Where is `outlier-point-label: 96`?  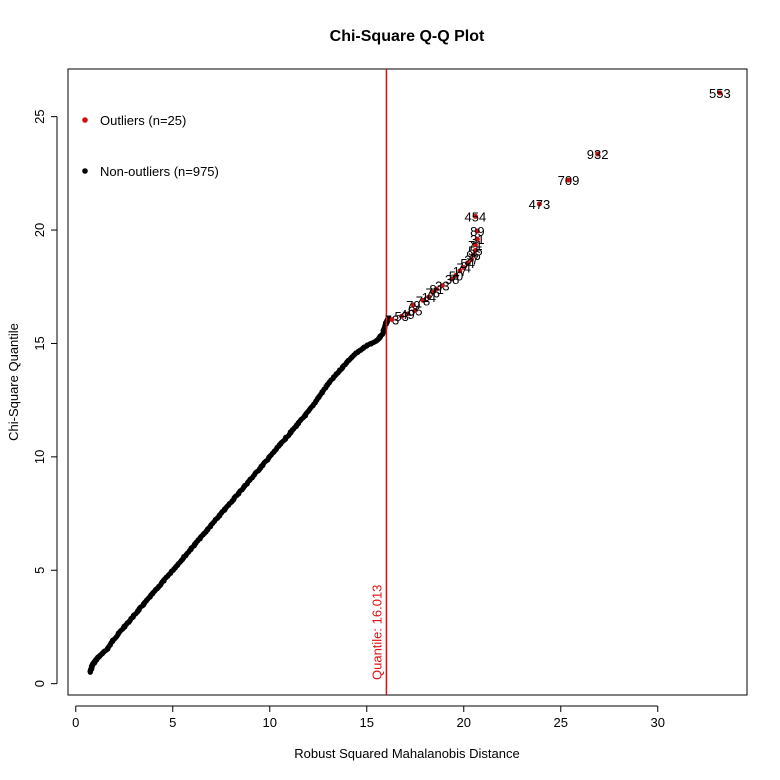
outlier-point-label: 96 is located at coordinates (473, 255).